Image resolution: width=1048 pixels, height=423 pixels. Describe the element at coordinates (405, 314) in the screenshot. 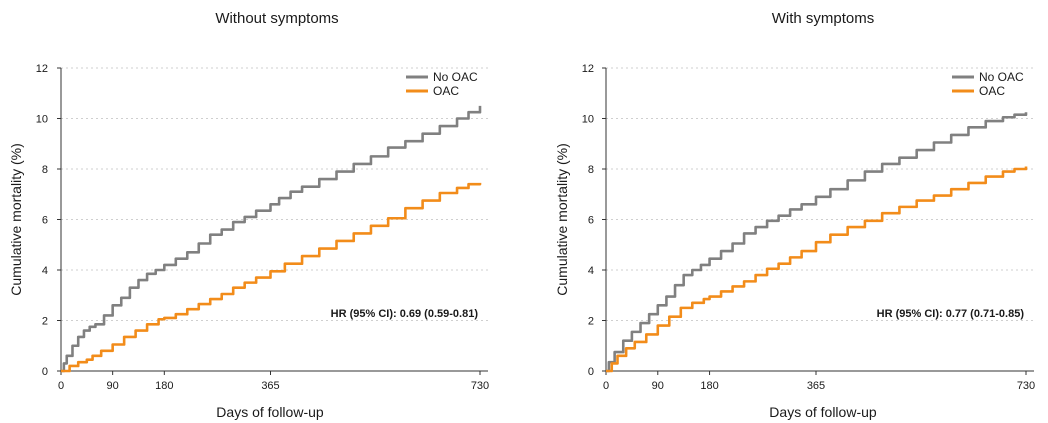

I see `hr-annotation: HR (95% CI): 0.69 (0.59-0.81)` at that location.